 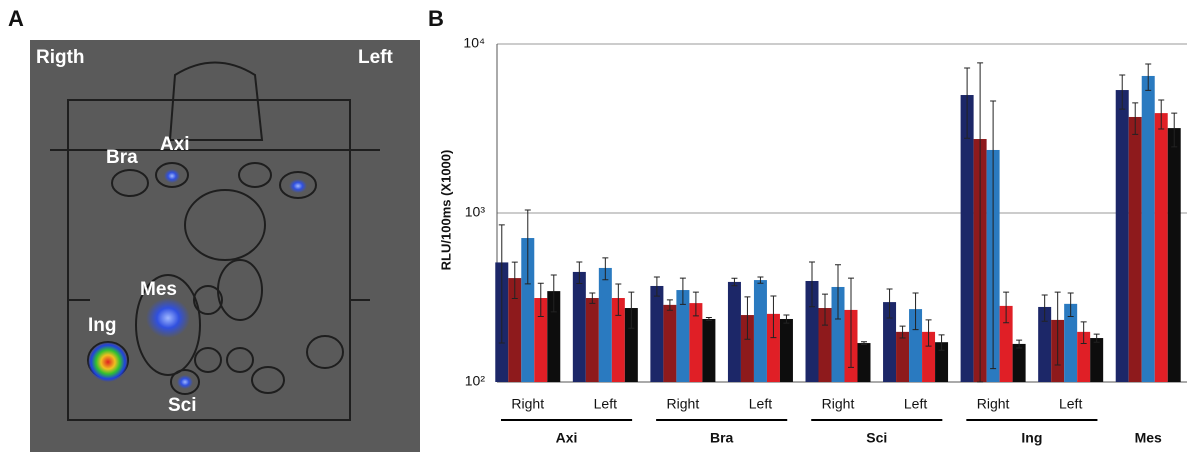 I want to click on image-label: Mes, so click(x=158, y=289).